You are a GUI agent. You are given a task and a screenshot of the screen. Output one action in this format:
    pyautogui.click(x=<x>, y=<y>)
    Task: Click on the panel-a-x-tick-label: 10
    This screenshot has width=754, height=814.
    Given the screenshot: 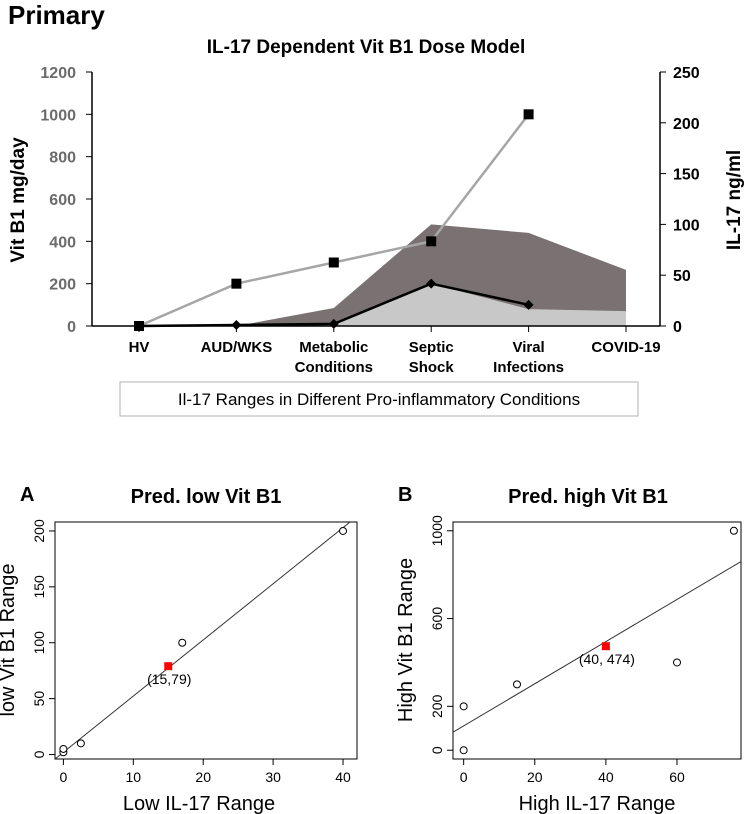 What is the action you would take?
    pyautogui.click(x=134, y=777)
    